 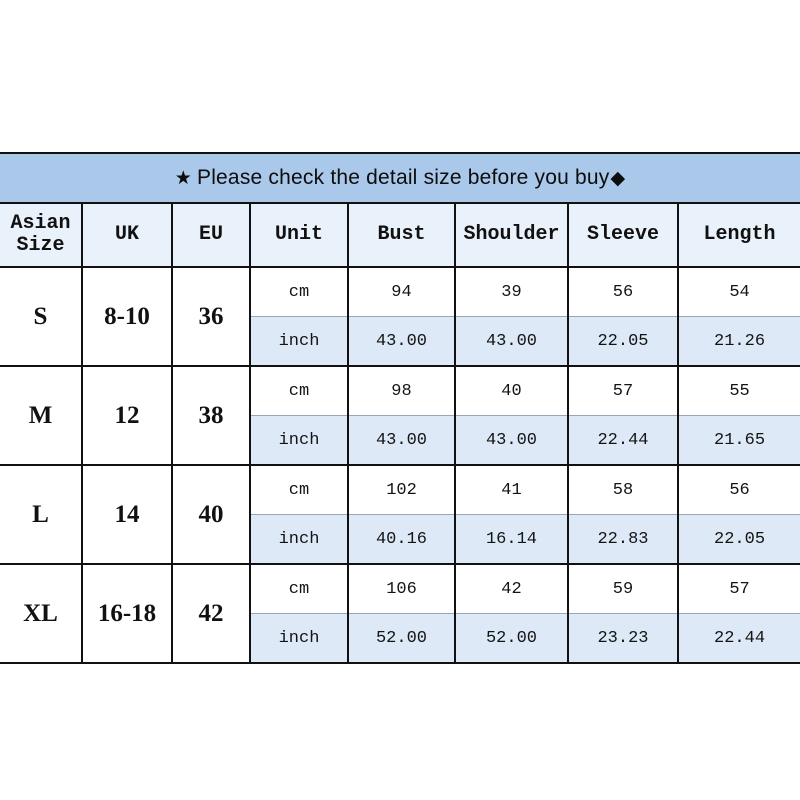 I want to click on cell-length-inch: 21.65, so click(x=739, y=440).